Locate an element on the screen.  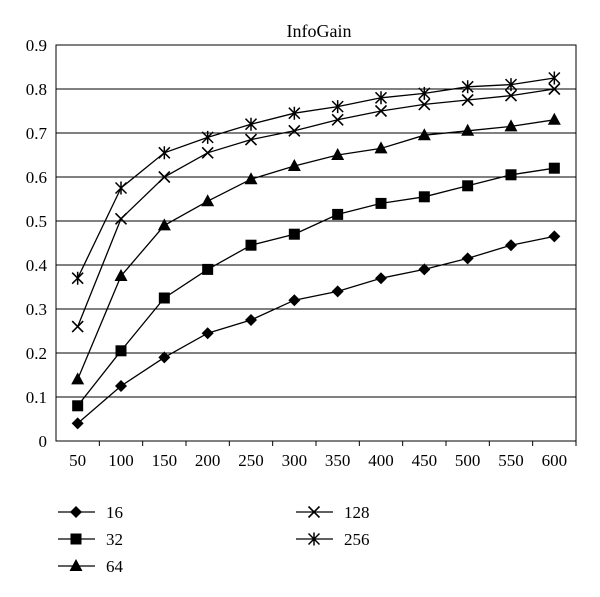
x-tick-label: 50 is located at coordinates (77, 460).